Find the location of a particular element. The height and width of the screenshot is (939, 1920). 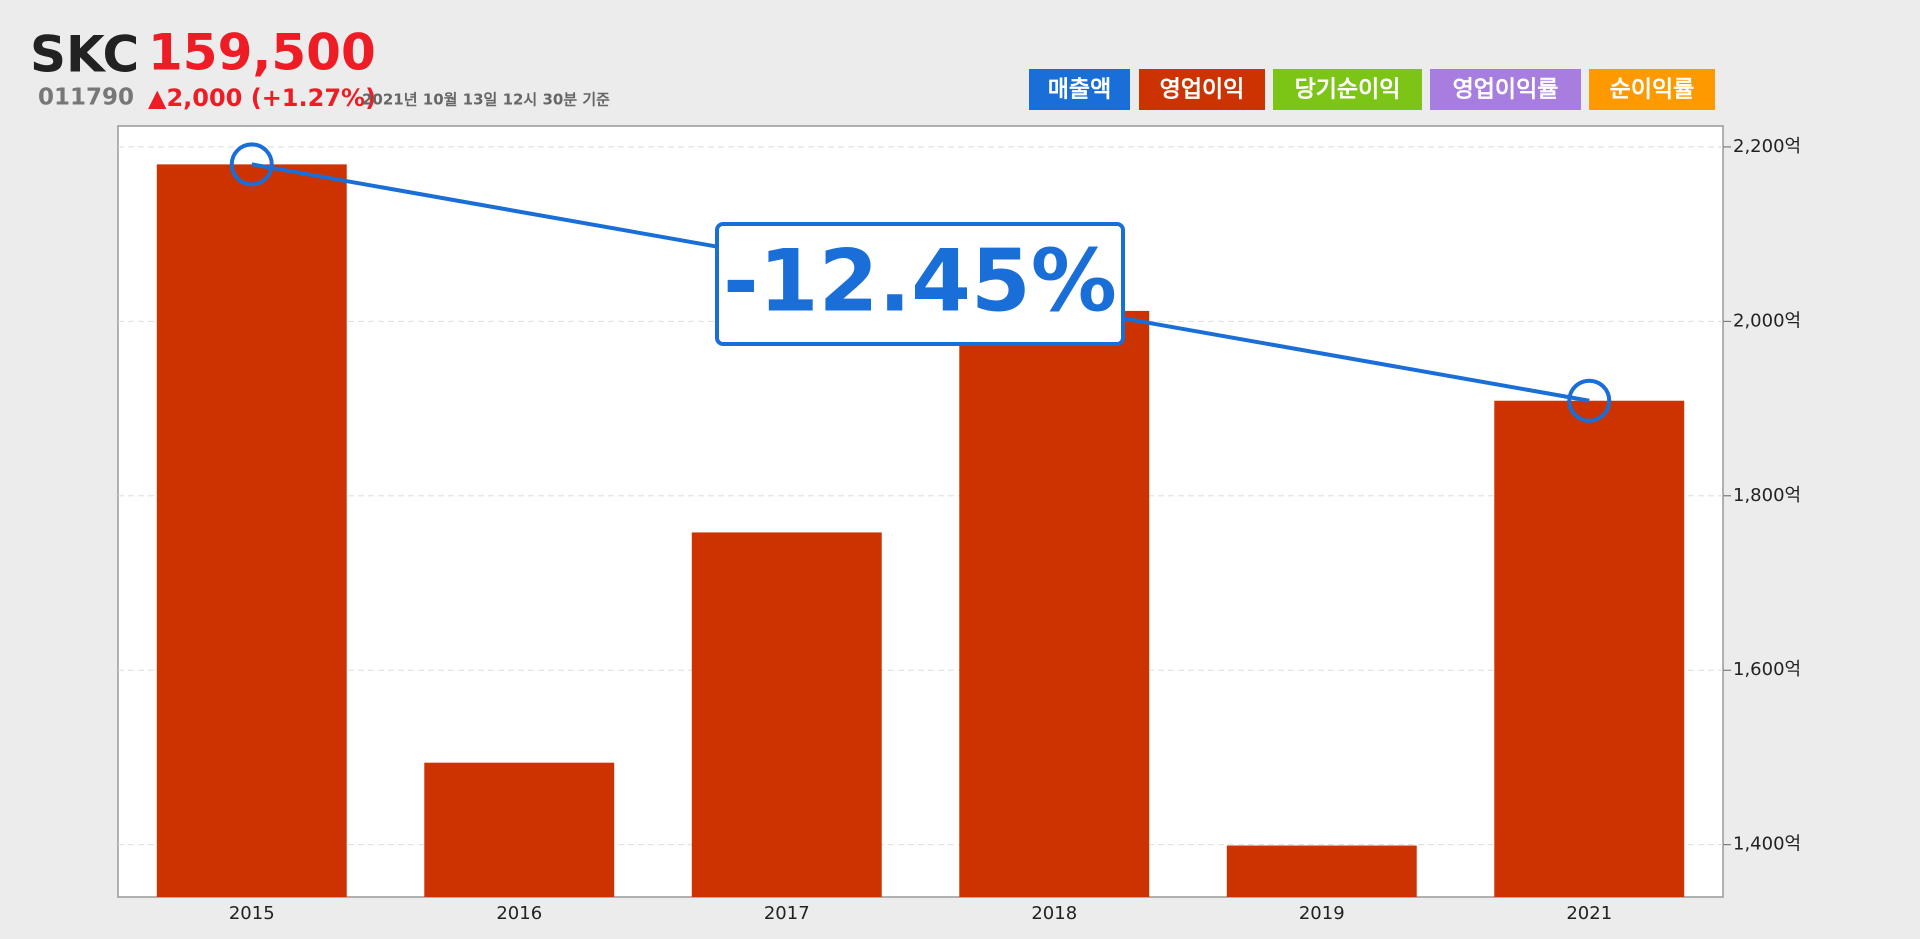

legend-button-label: 영업이익률 is located at coordinates (1506, 90).